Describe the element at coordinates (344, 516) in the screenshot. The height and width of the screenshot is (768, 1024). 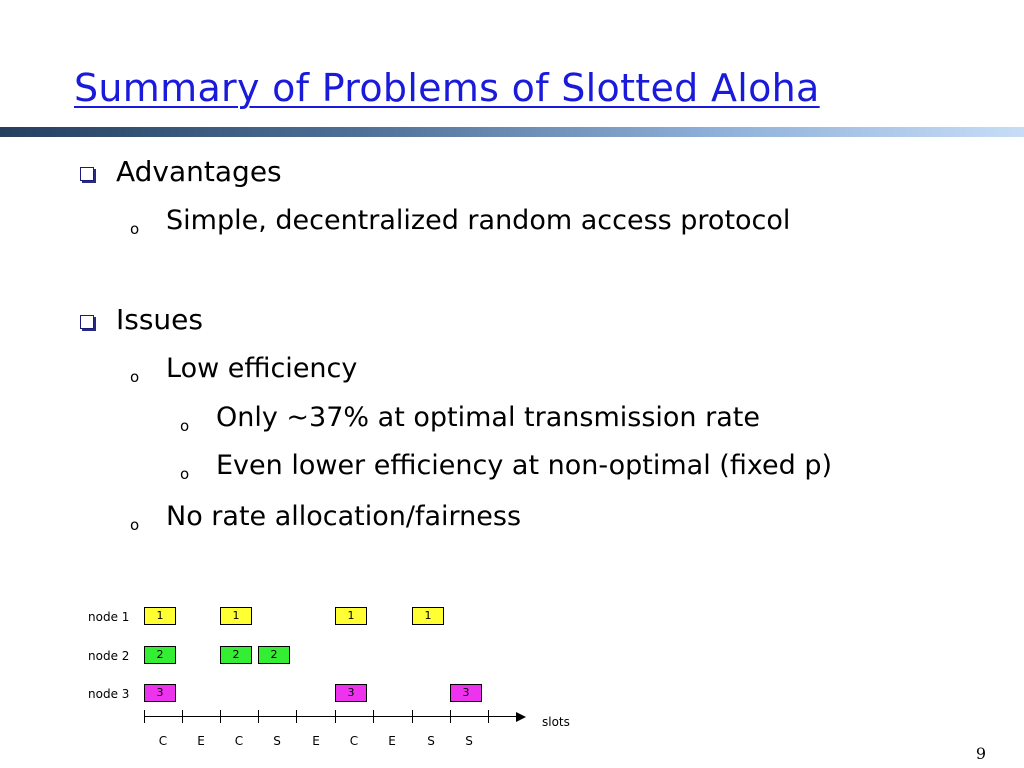
I see `issue-no-rate-allocation: No rate allocation/fairness` at that location.